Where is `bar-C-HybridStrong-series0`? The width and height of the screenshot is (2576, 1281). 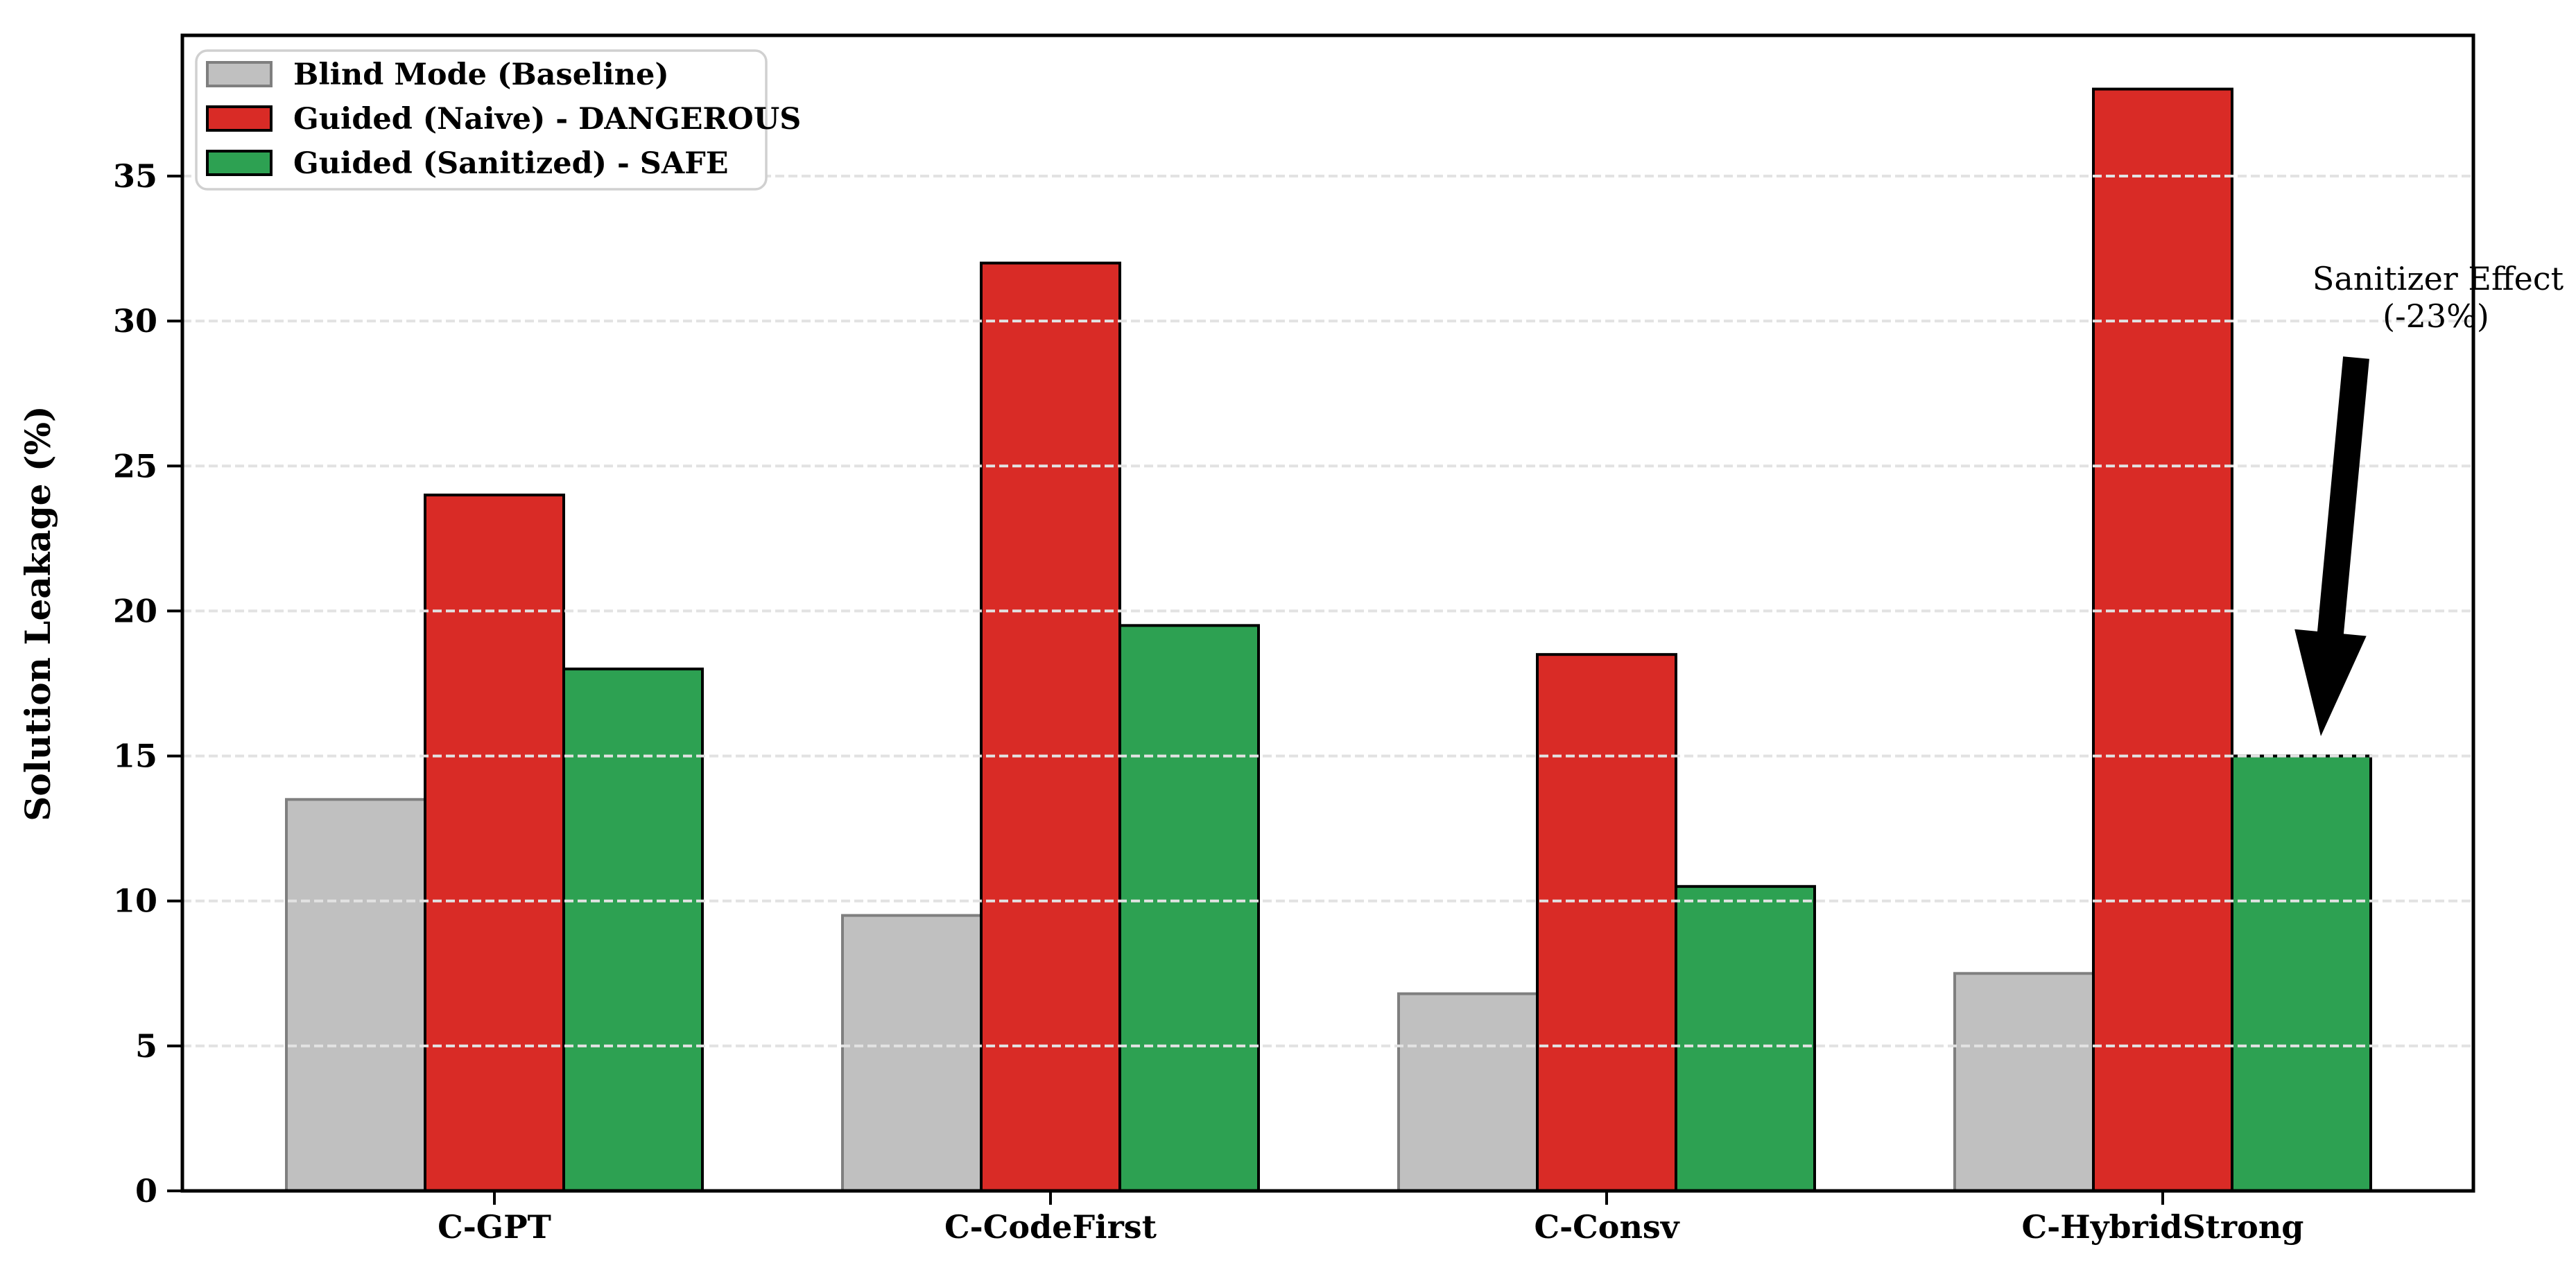 bar-C-HybridStrong-series0 is located at coordinates (2024, 1082).